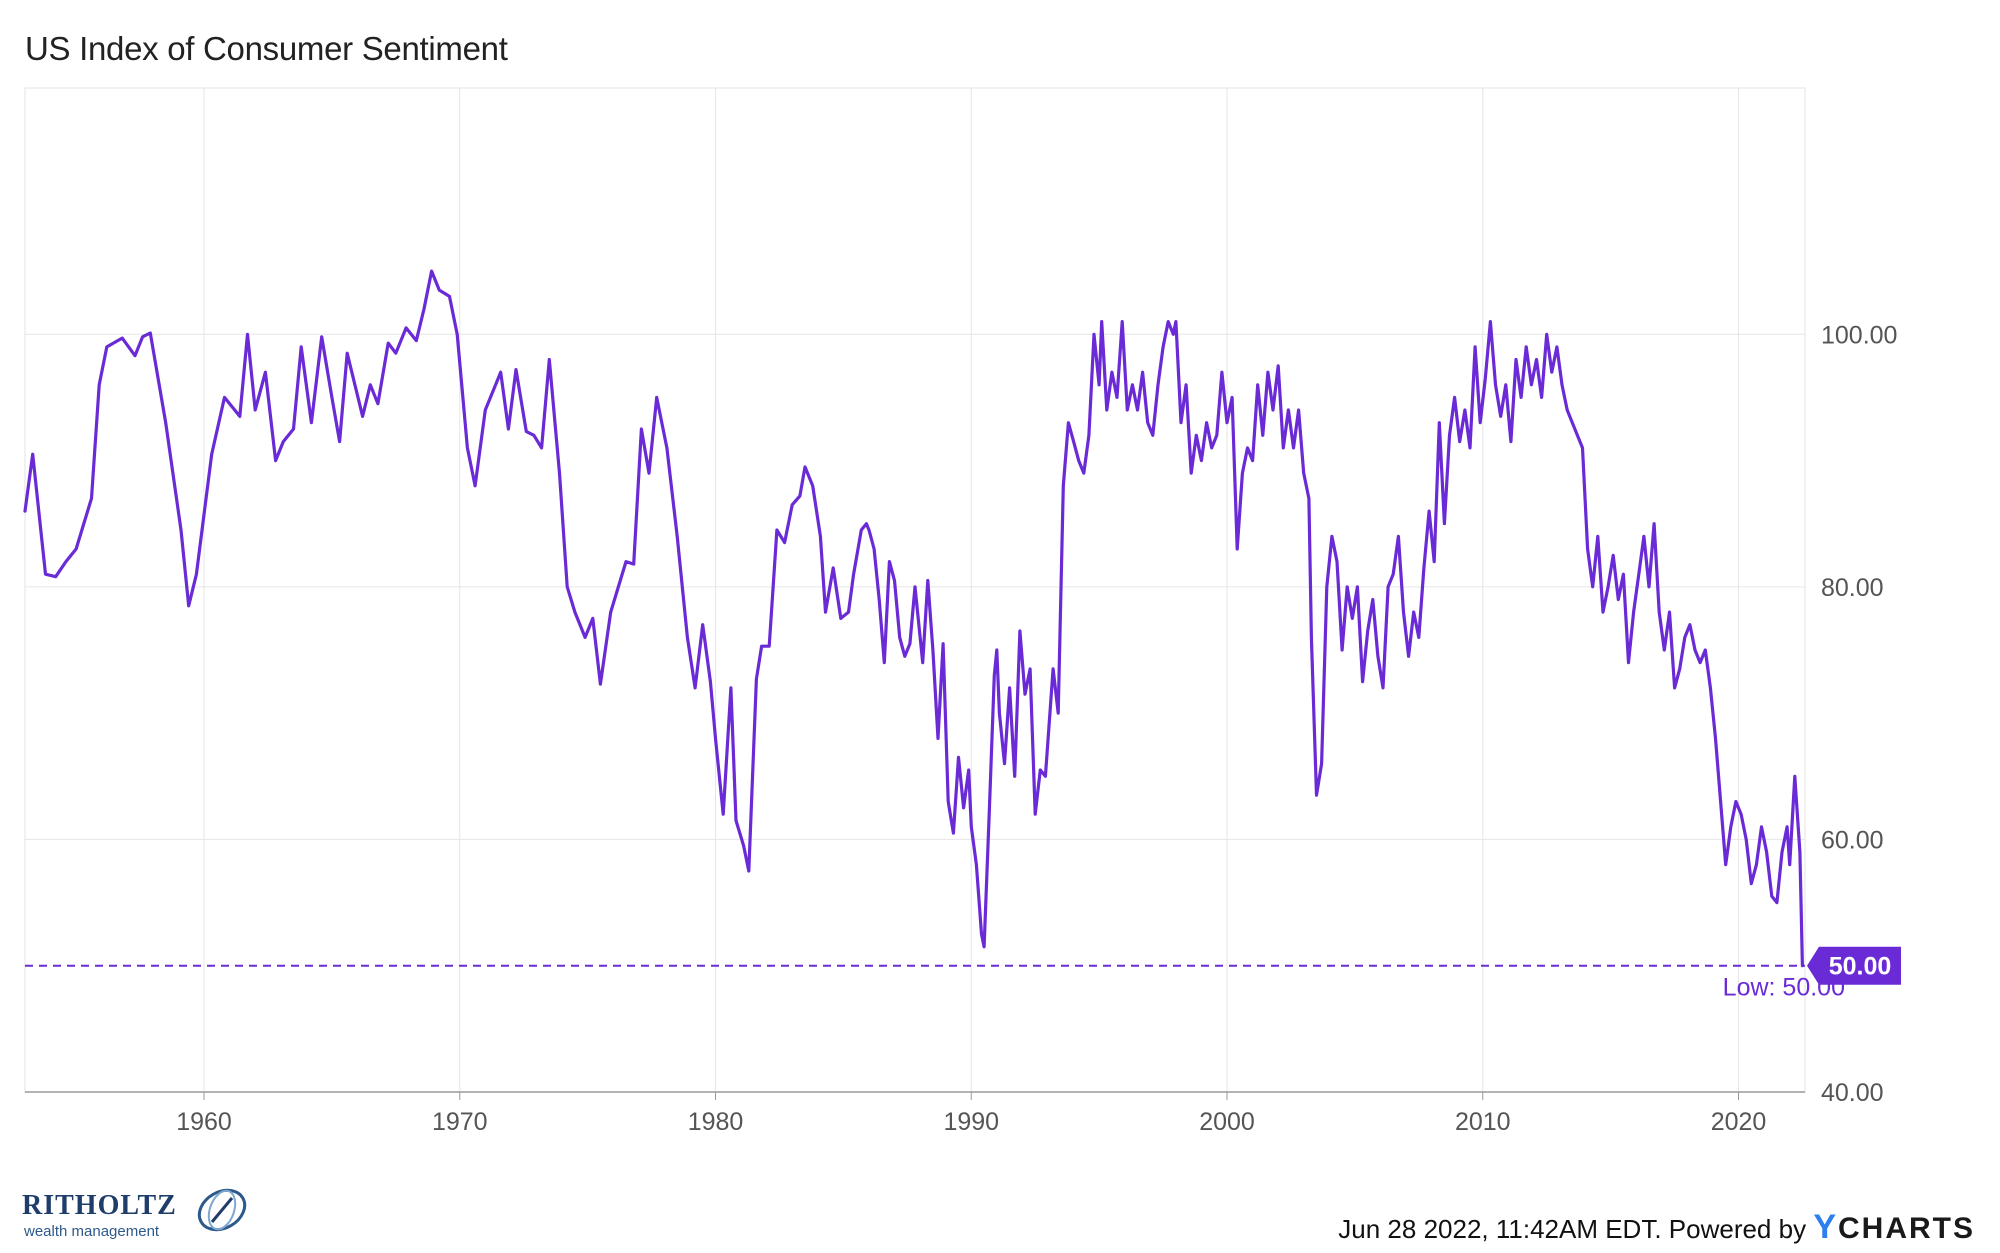 The height and width of the screenshot is (1253, 2000). Describe the element at coordinates (1860, 967) in the screenshot. I see `current-value-label: 50.00` at that location.